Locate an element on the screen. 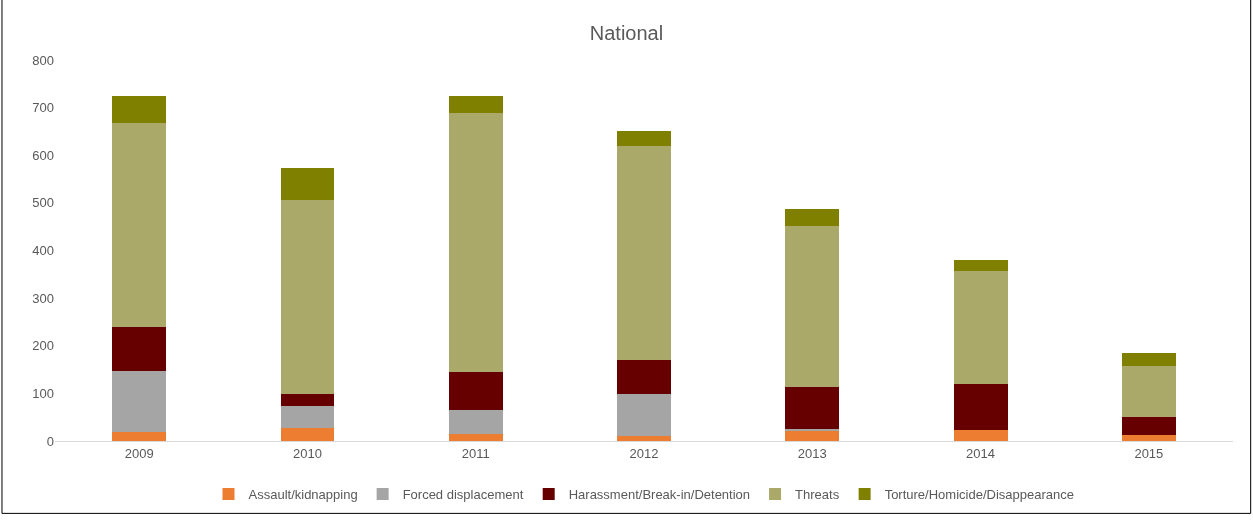  y-tick-label: 600 is located at coordinates (43, 155).